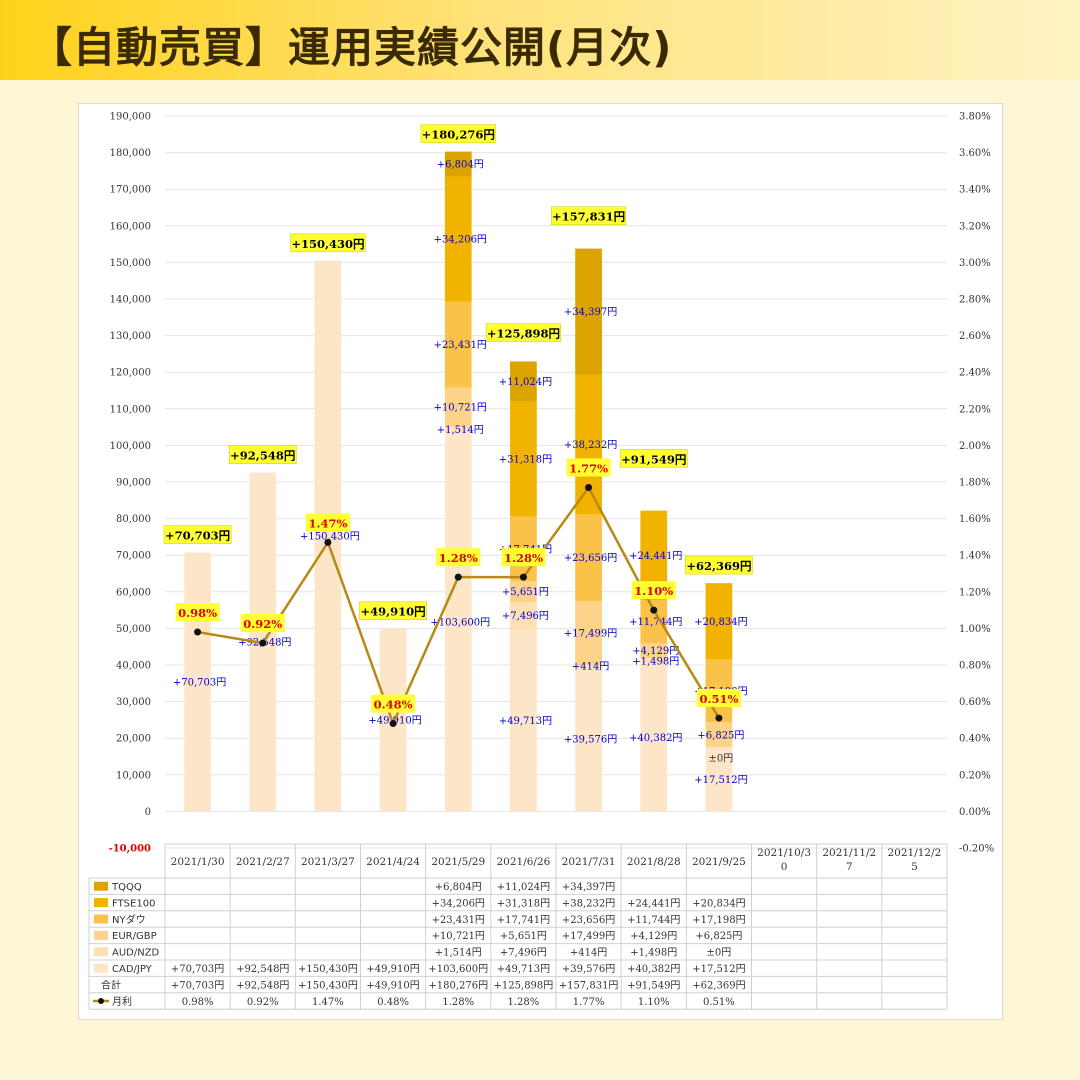 Image resolution: width=1080 pixels, height=1080 pixels. Describe the element at coordinates (784, 853) in the screenshot. I see `x-axis-category-label: 2021/10/3` at that location.